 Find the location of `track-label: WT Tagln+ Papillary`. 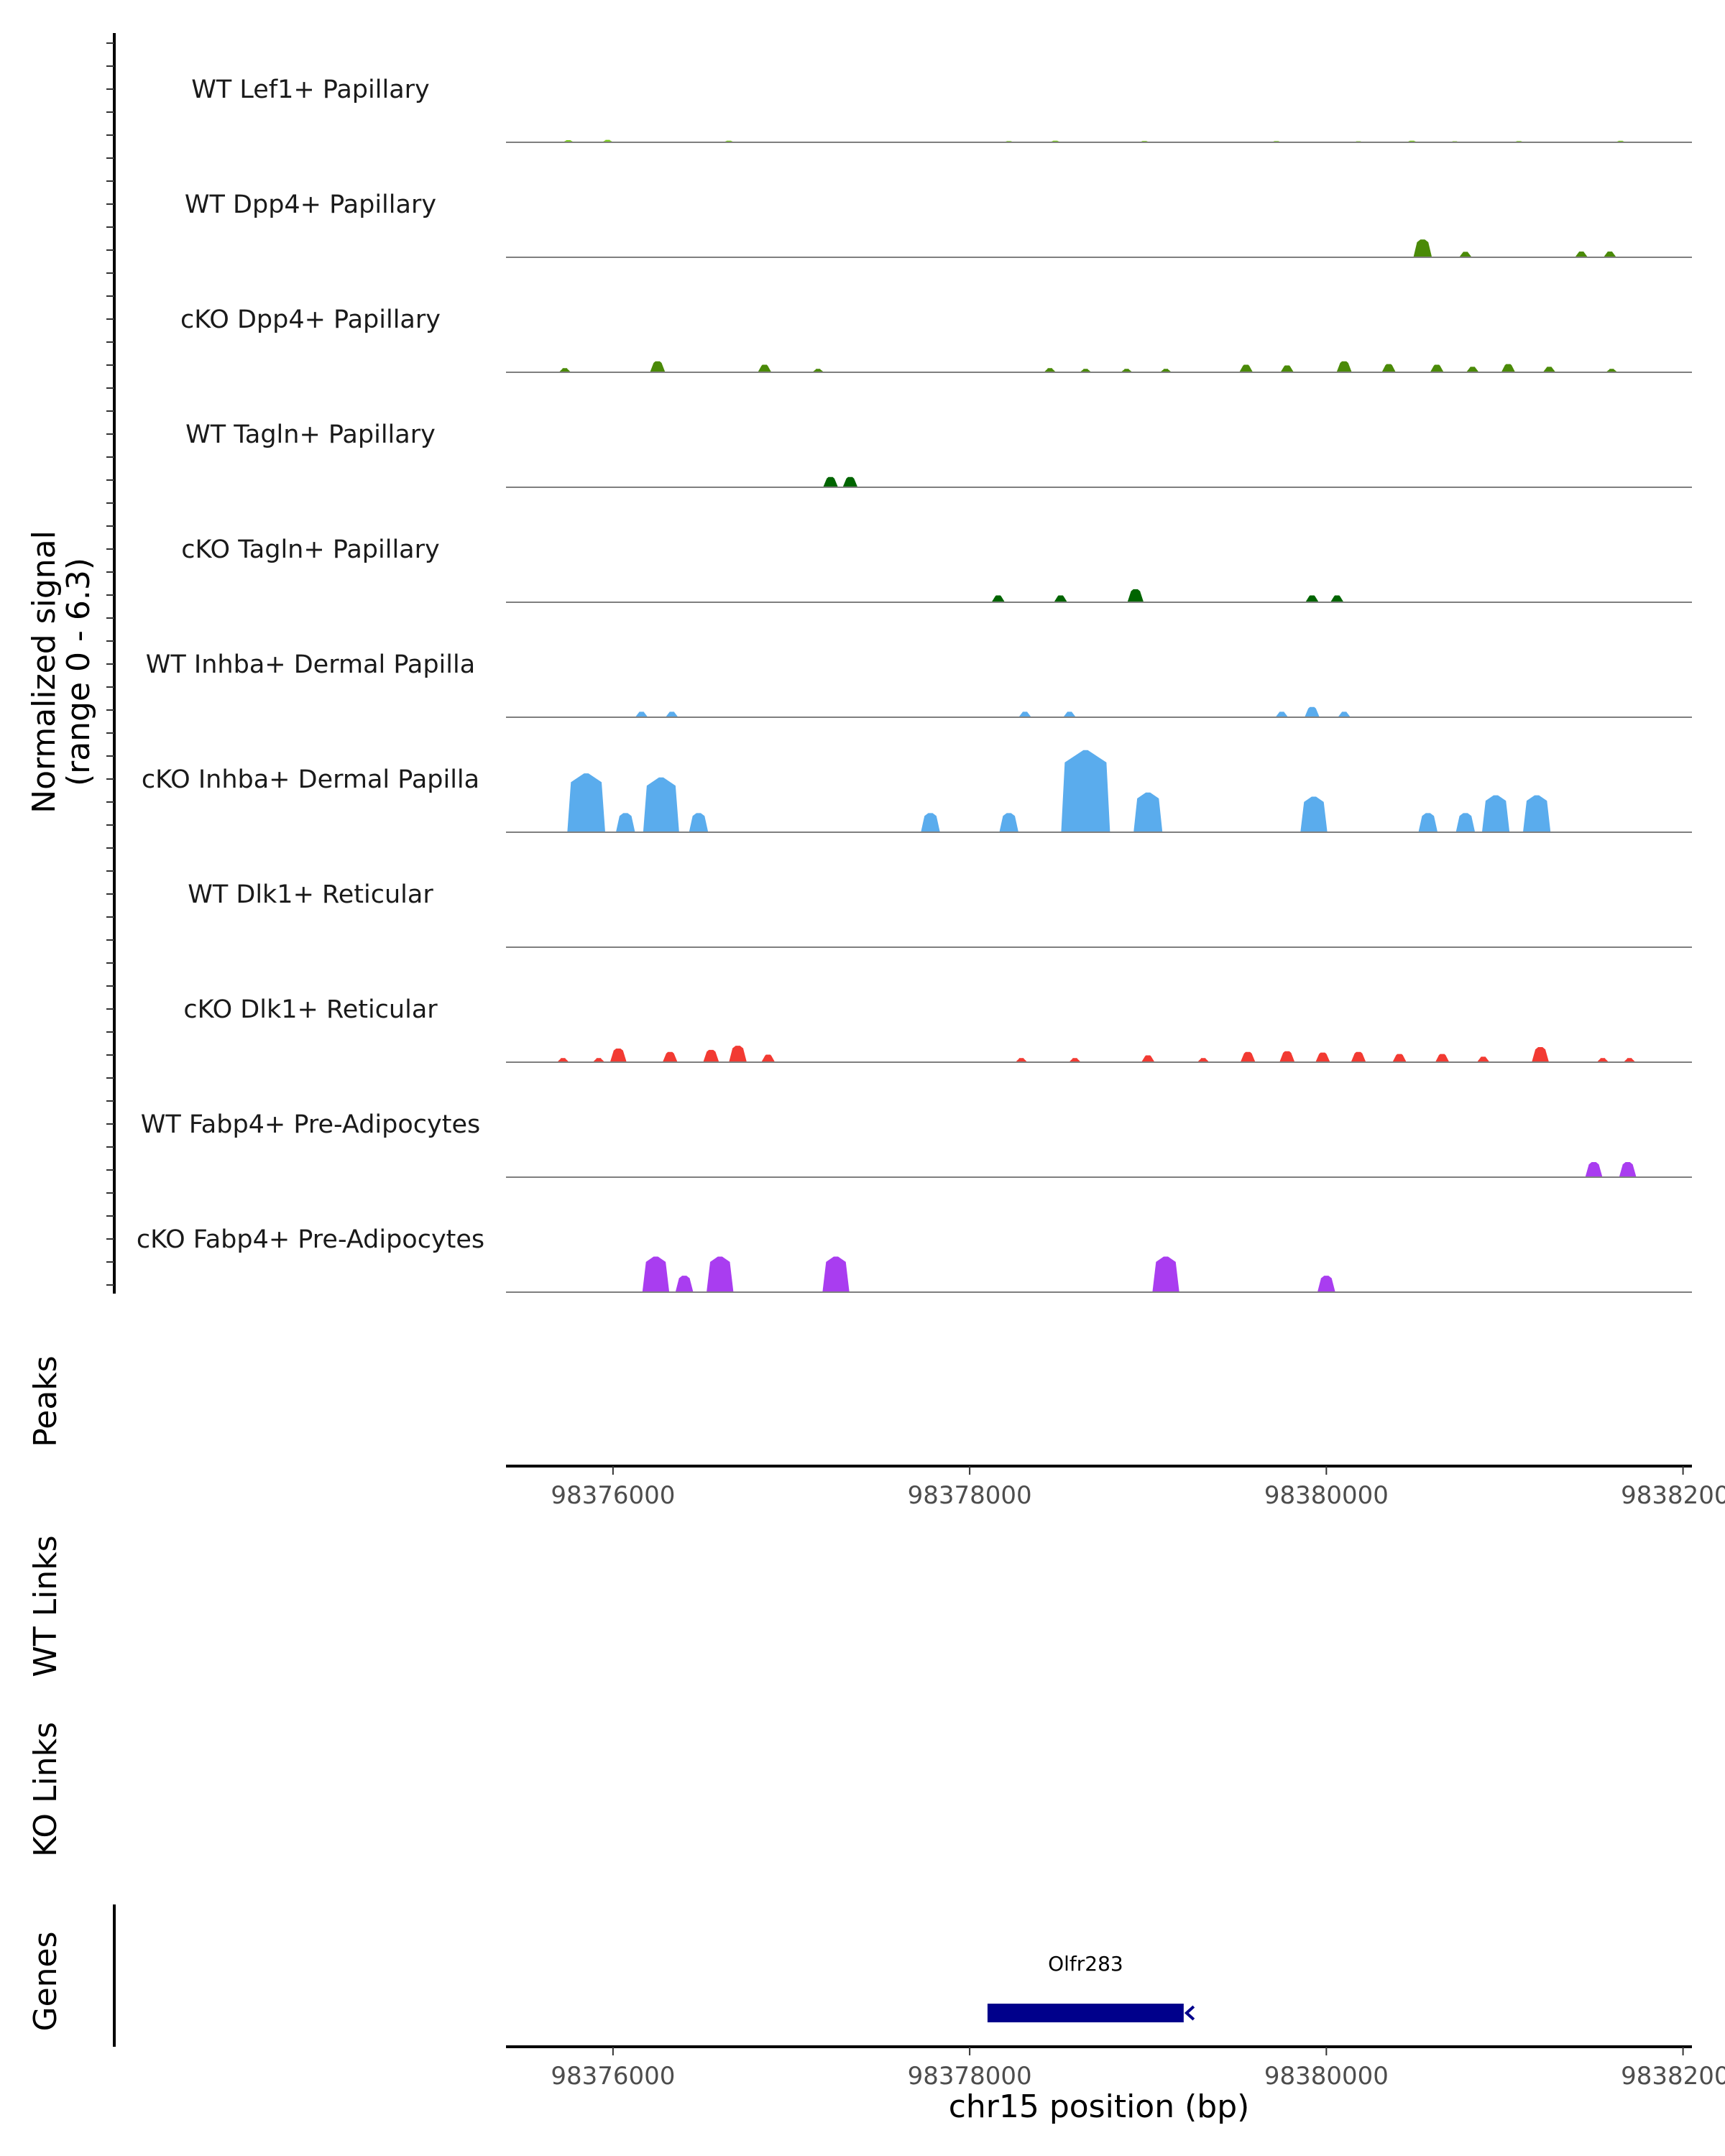

track-label: WT Tagln+ Papillary is located at coordinates (310, 434).